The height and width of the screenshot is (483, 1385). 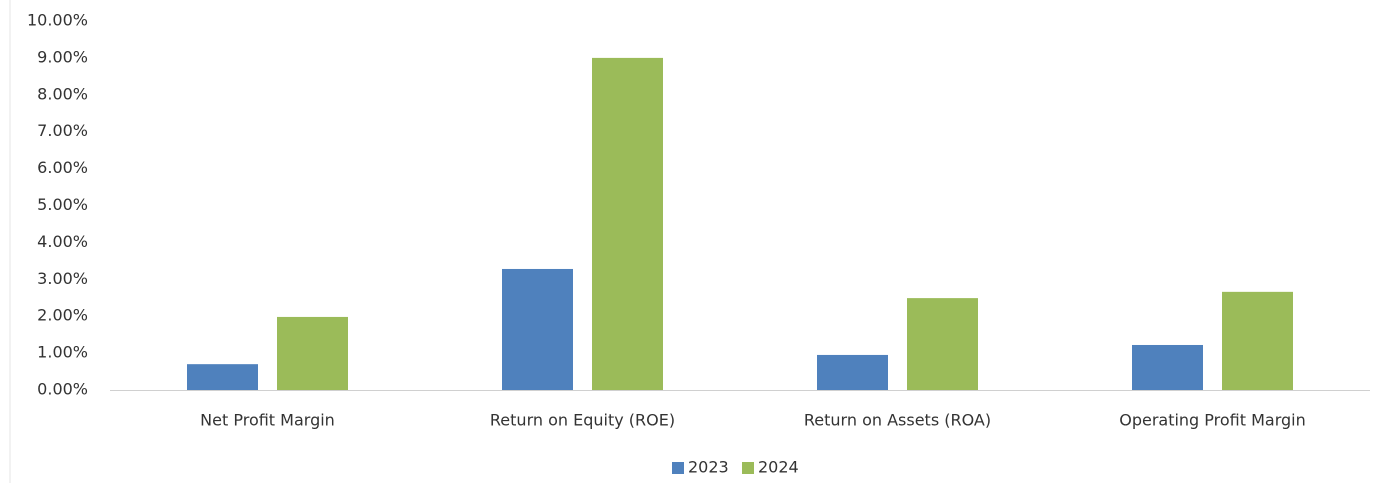 What do you see at coordinates (1212, 420) in the screenshot?
I see `x-tick-label: Operating Profit Margin` at bounding box center [1212, 420].